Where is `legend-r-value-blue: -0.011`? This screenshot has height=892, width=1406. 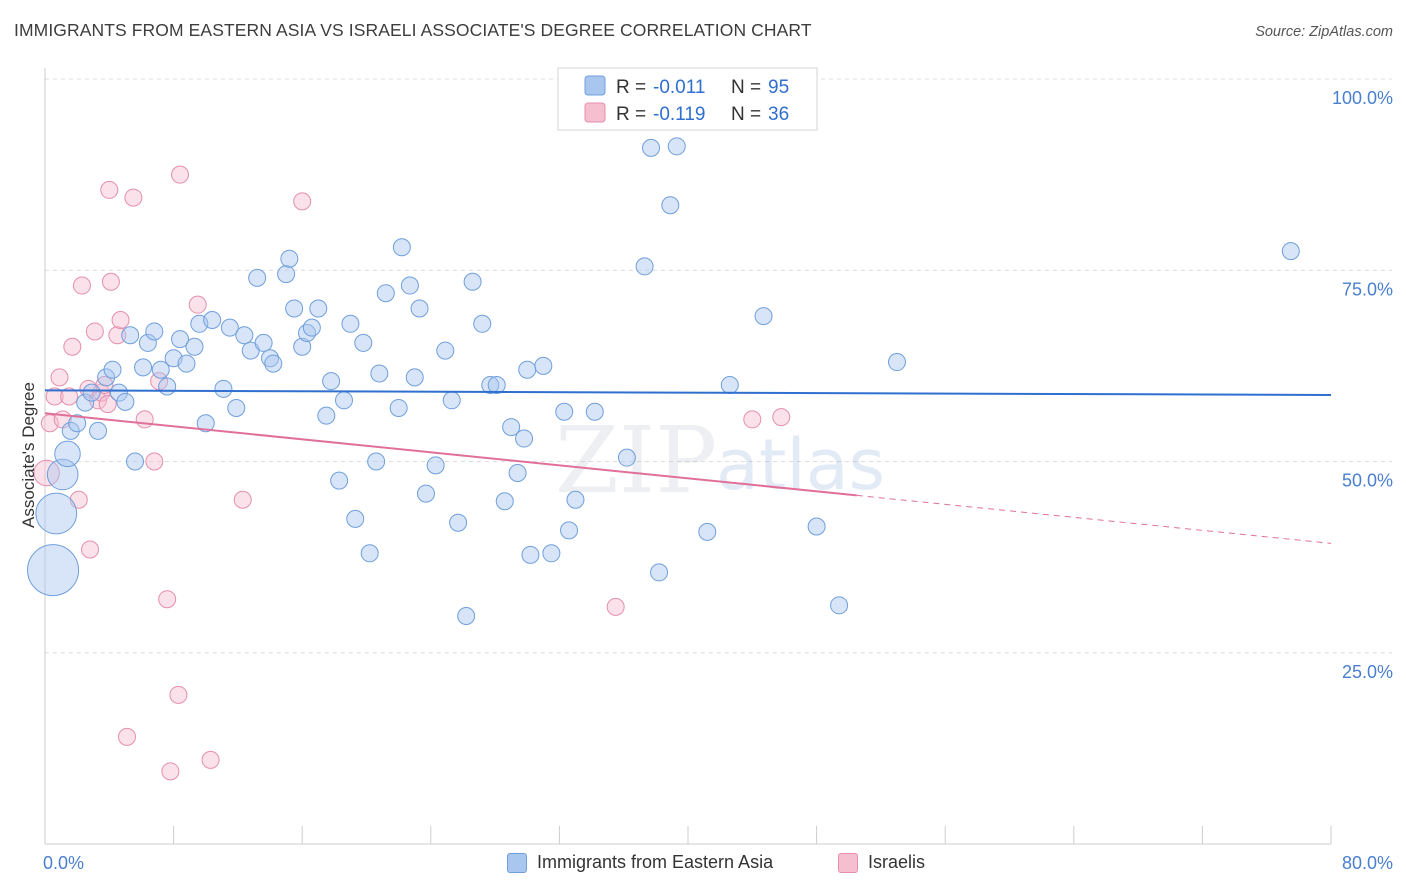 legend-r-value-blue: -0.011 is located at coordinates (679, 87).